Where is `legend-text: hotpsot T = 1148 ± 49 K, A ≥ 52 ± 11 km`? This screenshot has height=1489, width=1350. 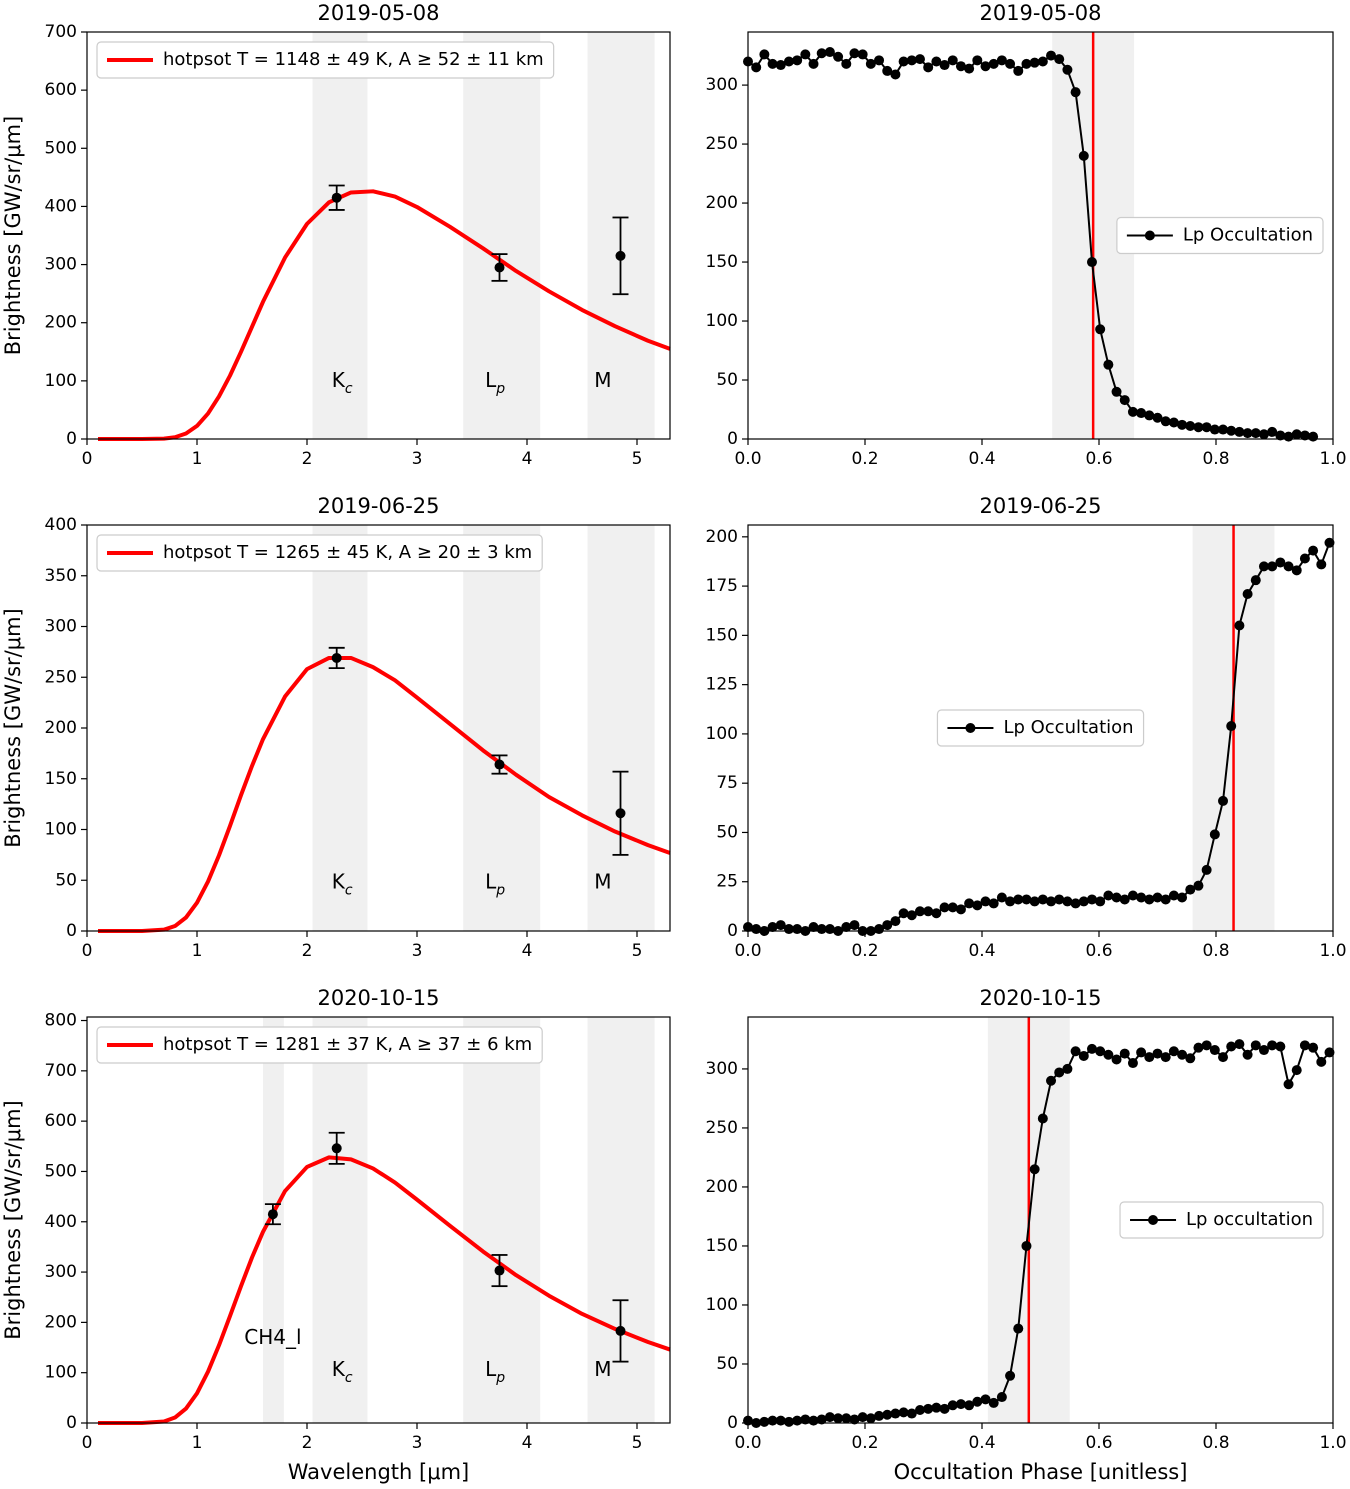
legend-text: hotpsot T = 1148 ± 49 K, A ≥ 52 ± 11 km is located at coordinates (353, 59).